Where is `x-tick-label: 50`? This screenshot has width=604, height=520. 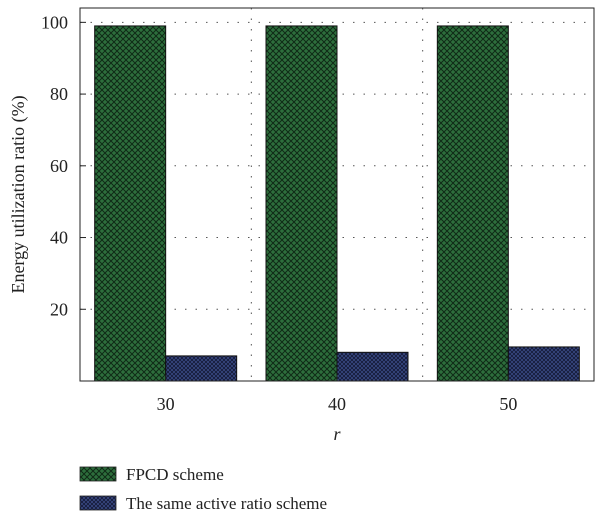
x-tick-label: 50 is located at coordinates (508, 404).